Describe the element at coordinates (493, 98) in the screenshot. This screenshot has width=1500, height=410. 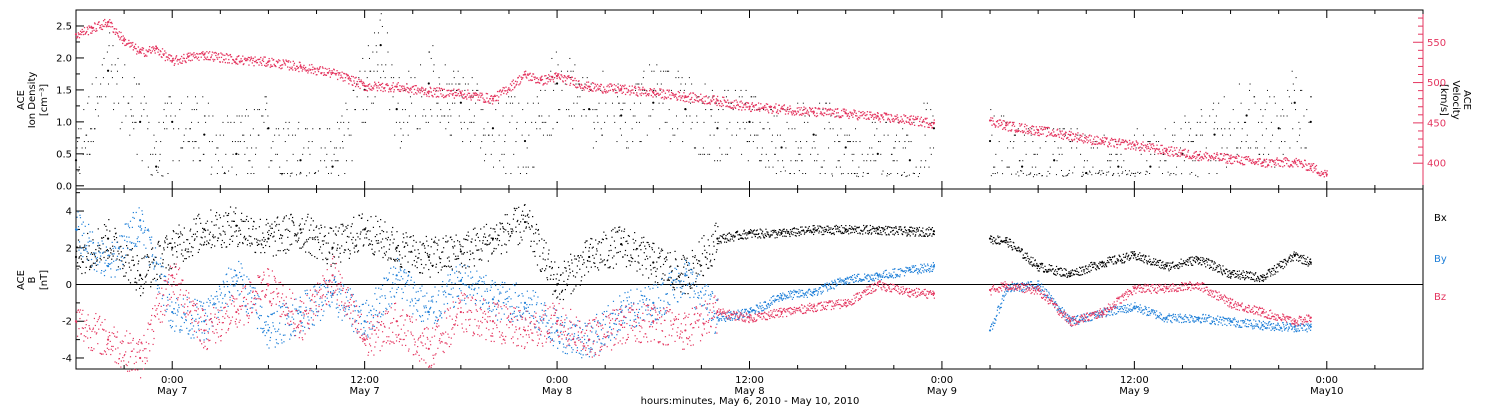
I see `velocity-point` at that location.